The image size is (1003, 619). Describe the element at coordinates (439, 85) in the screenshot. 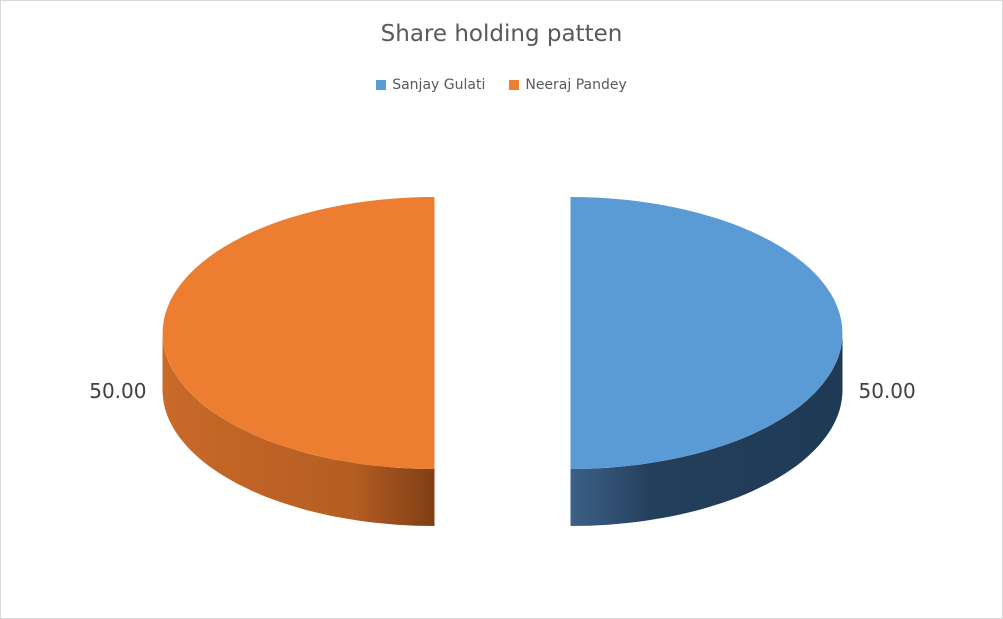

I see `legend-label: Sanjay Gulati` at that location.